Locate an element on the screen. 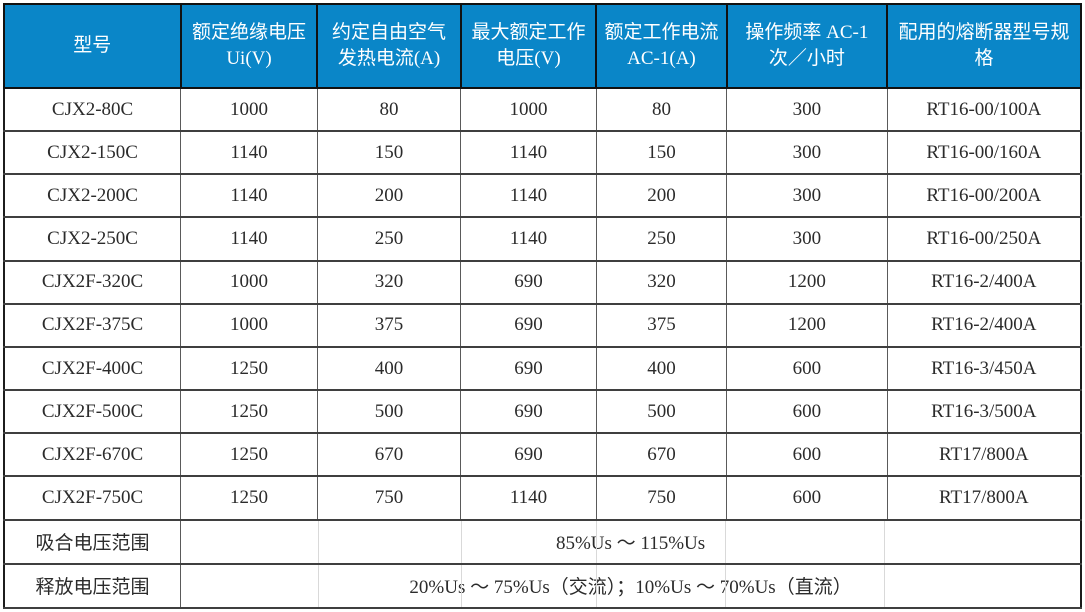  cell-model: CJX2-150C is located at coordinates (92, 153).